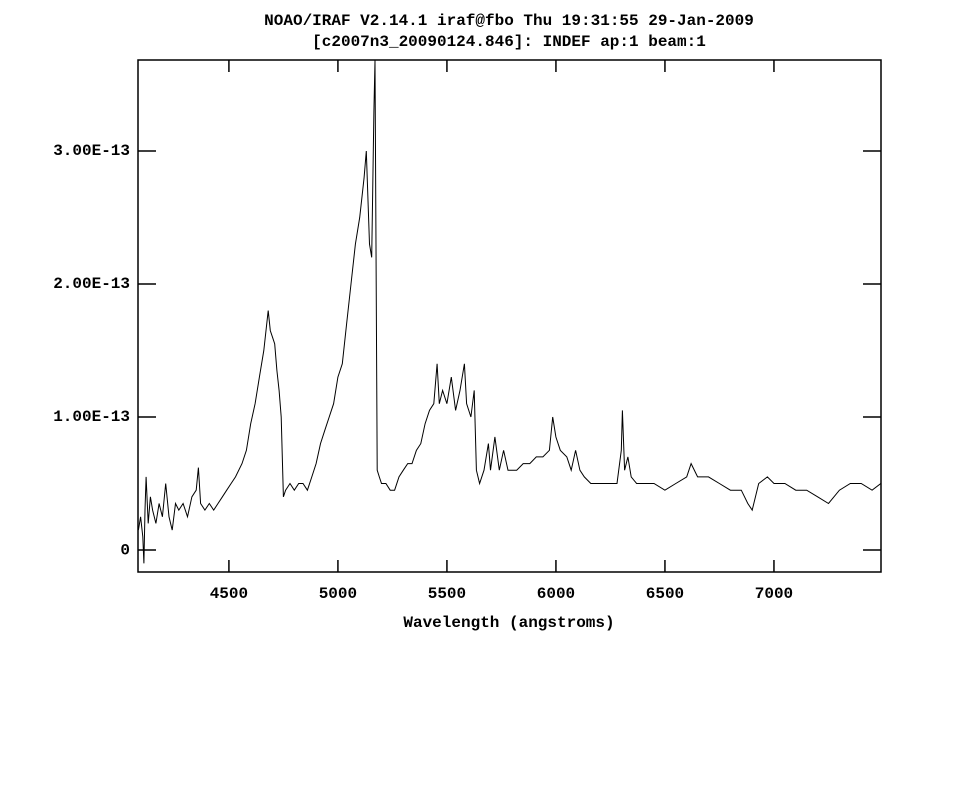  I want to click on x-axis-label: Wavelength (angstroms), so click(508, 623).